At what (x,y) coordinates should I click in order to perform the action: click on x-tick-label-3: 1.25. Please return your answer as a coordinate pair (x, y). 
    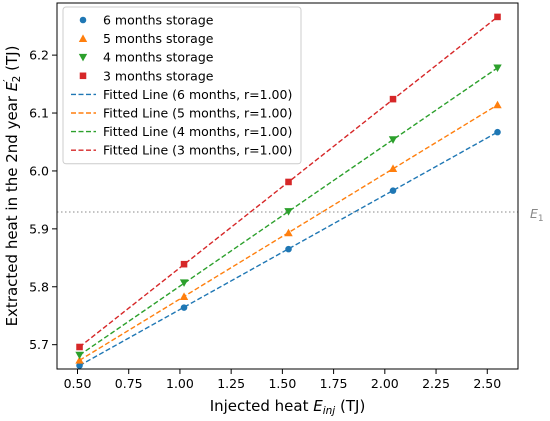
    Looking at the image, I should click on (231, 383).